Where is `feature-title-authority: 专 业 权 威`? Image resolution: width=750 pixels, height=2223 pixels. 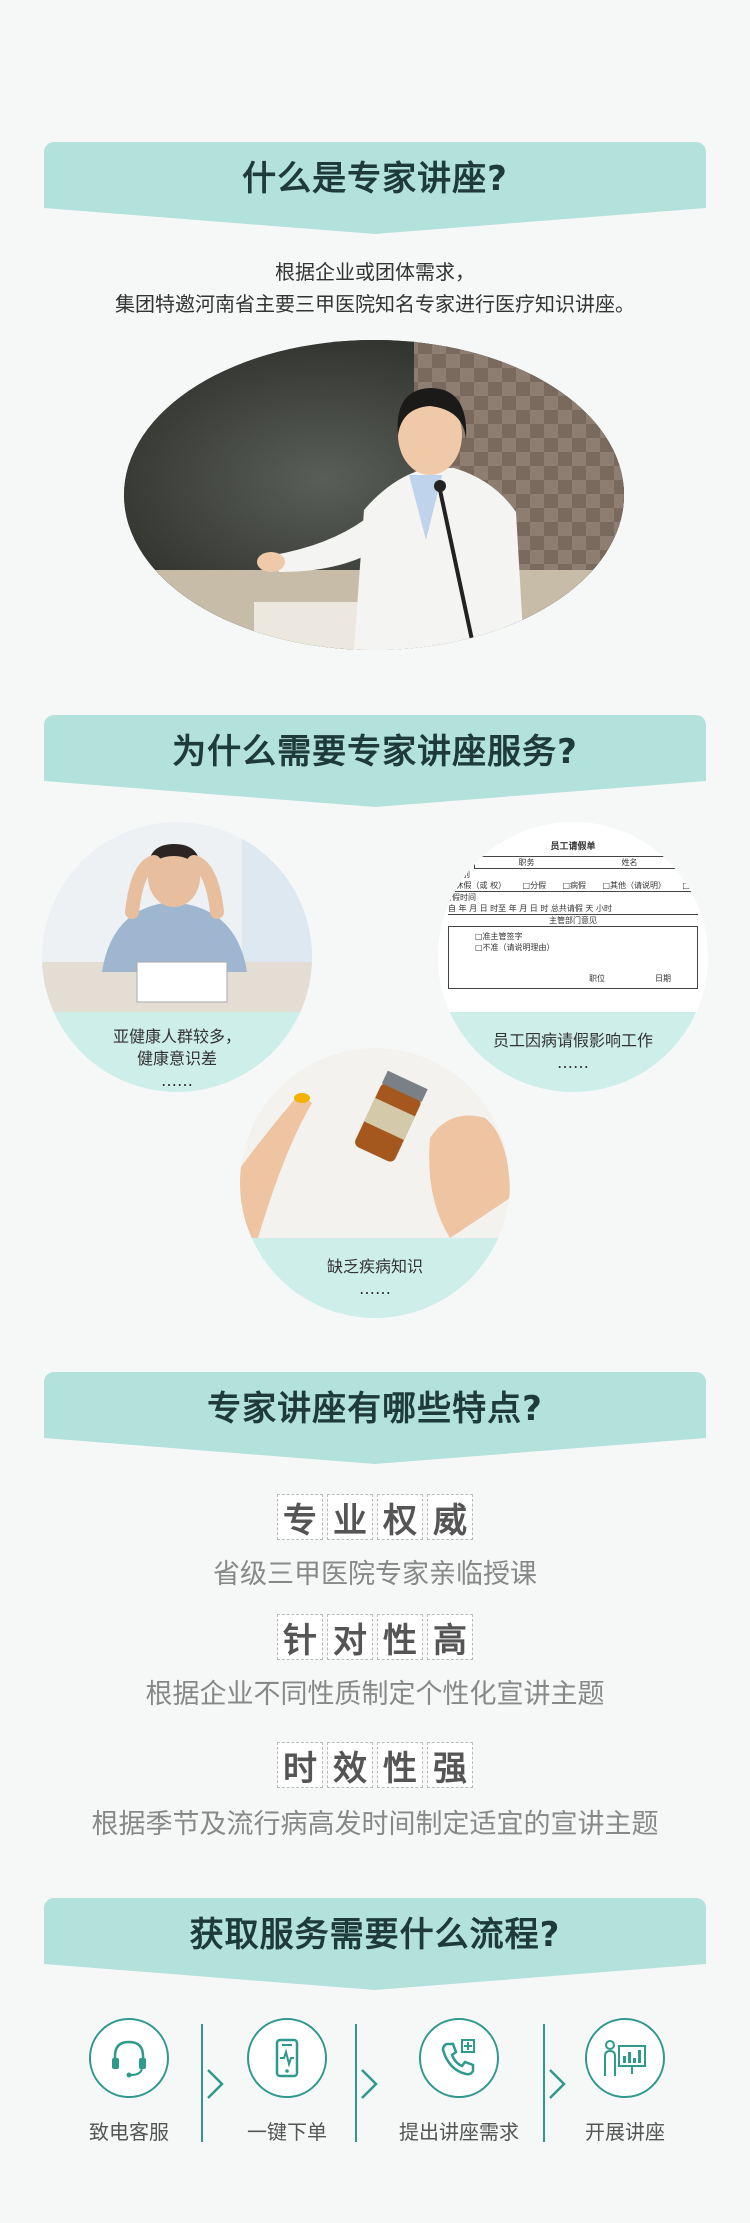
feature-title-authority: 专 业 权 威 is located at coordinates (375, 1517).